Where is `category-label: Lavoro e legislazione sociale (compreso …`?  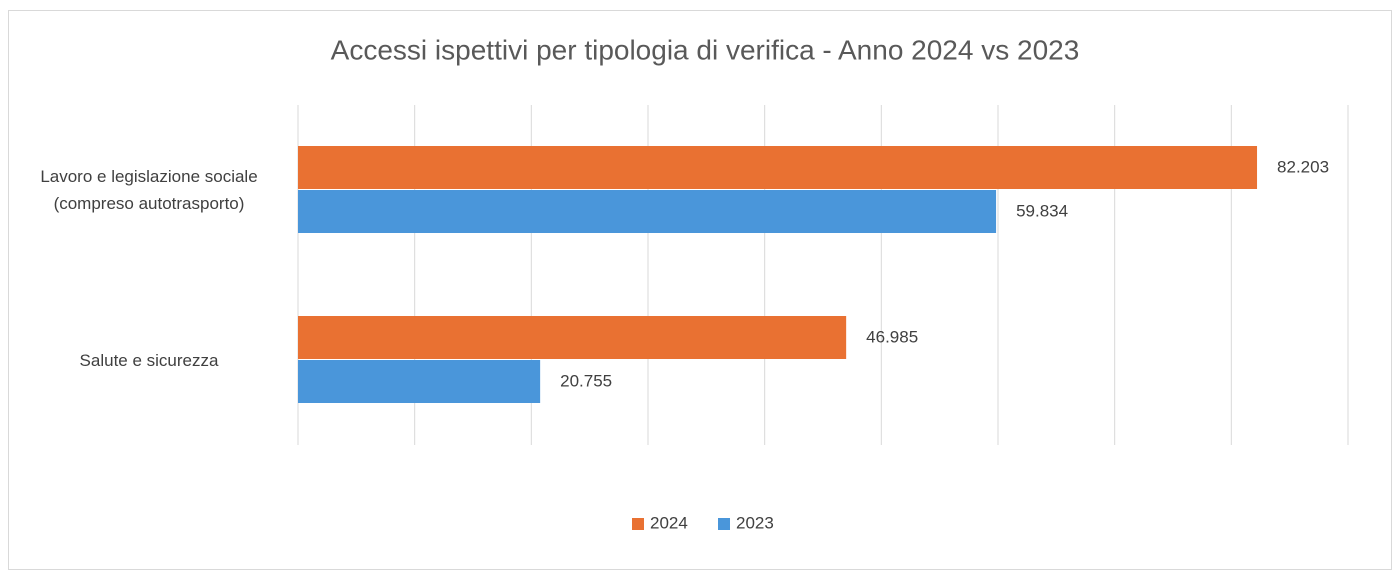
category-label: Lavoro e legislazione sociale (compreso … is located at coordinates (149, 190).